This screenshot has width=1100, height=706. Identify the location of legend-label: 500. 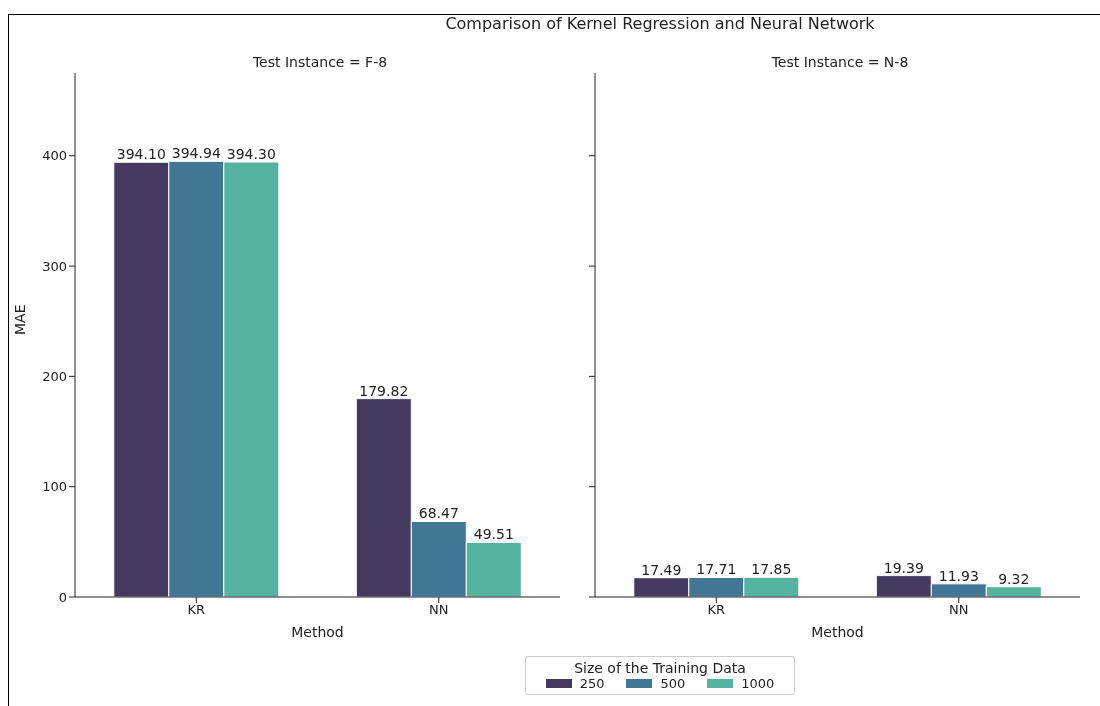
(672, 683).